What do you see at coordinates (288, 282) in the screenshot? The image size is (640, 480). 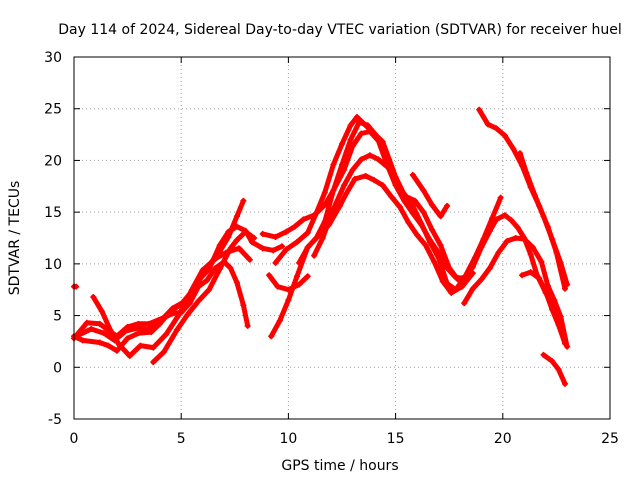 I see `series-s10` at bounding box center [288, 282].